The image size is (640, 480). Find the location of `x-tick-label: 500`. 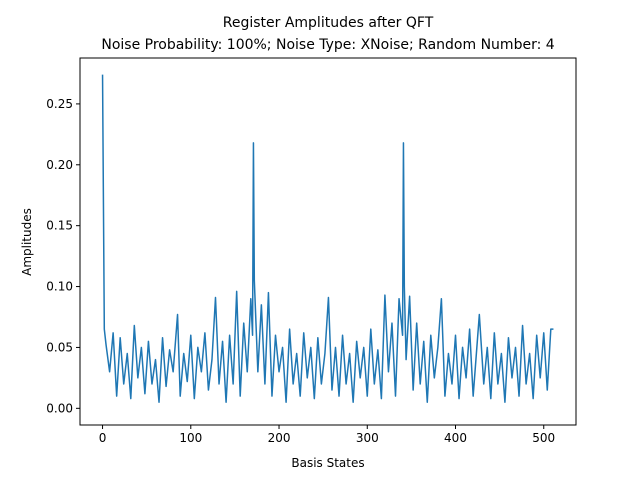

x-tick-label: 500 is located at coordinates (543, 438).